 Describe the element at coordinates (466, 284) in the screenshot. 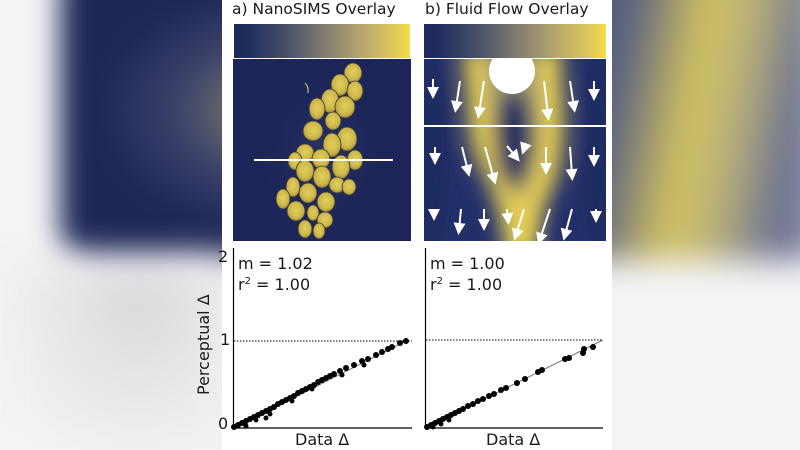

I see `plot-b-r-squared: r2 = 1.00` at that location.